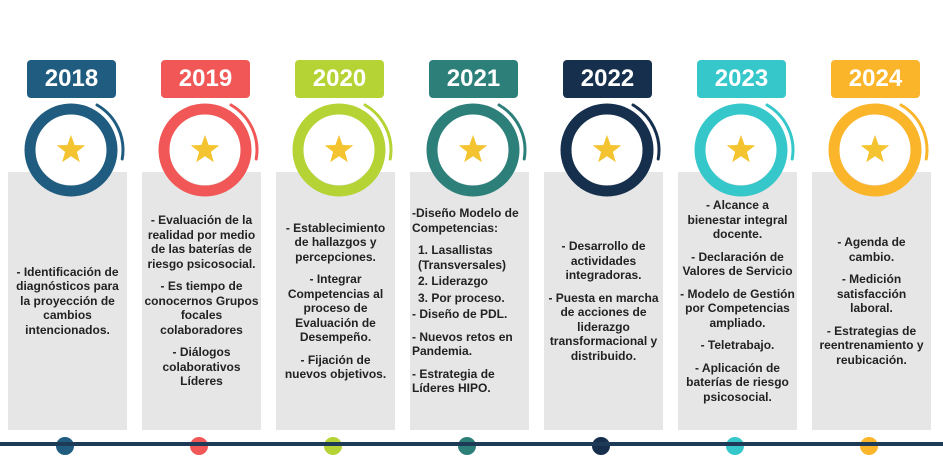 The height and width of the screenshot is (473, 943). What do you see at coordinates (460, 314) in the screenshot?
I see `milestone-text-line: - Diseño de PDL.` at bounding box center [460, 314].